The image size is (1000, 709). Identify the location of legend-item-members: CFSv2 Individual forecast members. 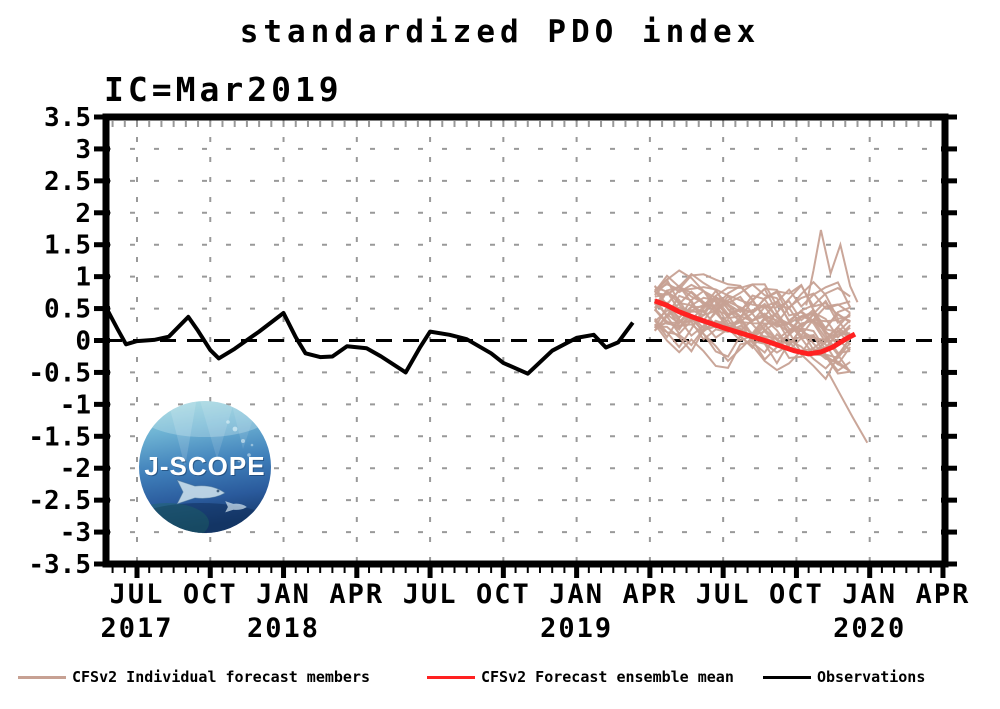
(194, 677).